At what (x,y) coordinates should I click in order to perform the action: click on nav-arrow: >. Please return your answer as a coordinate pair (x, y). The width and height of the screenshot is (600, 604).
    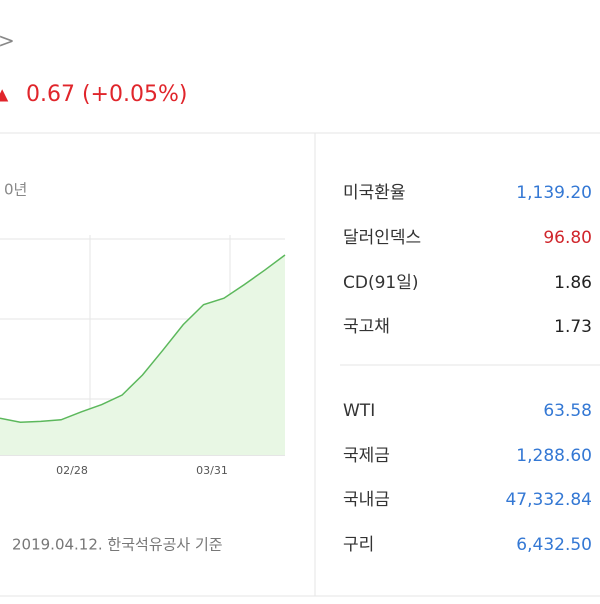
    Looking at the image, I should click on (7, 41).